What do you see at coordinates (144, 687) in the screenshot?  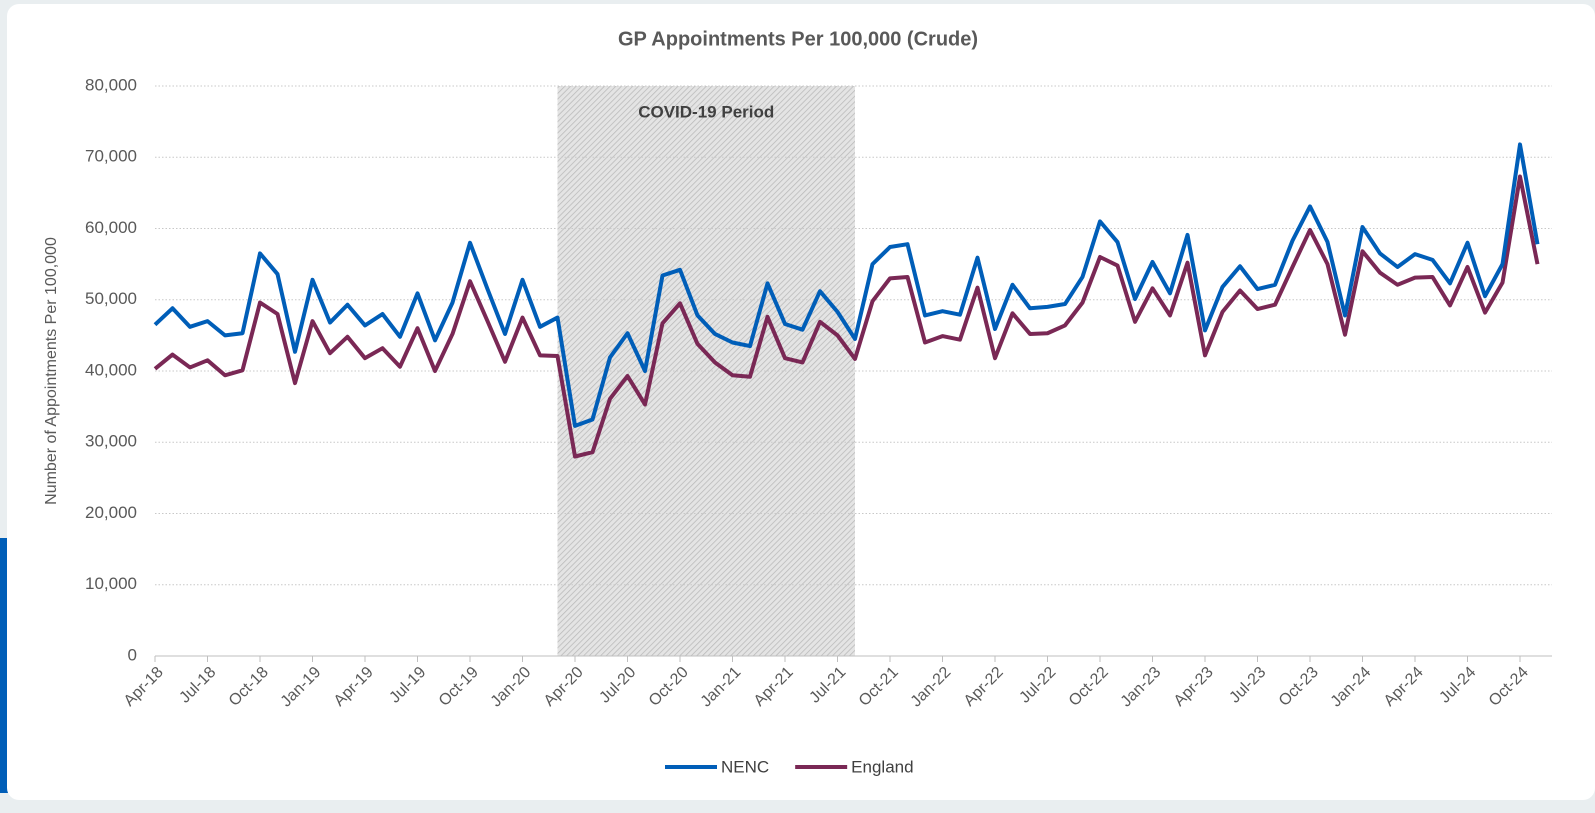 I see `x-tick-label: Apr-18` at bounding box center [144, 687].